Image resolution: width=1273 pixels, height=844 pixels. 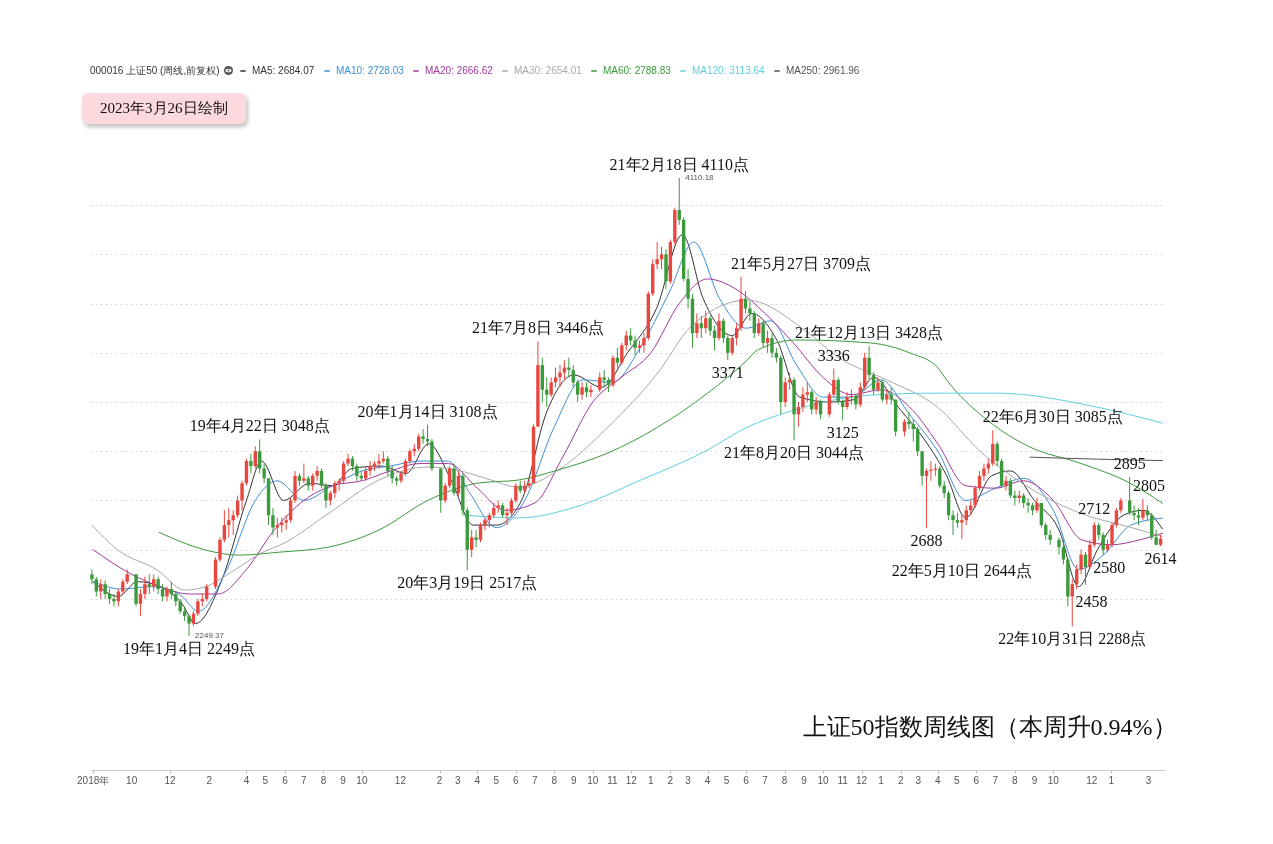 I want to click on annotation: 2614, so click(x=1160, y=559).